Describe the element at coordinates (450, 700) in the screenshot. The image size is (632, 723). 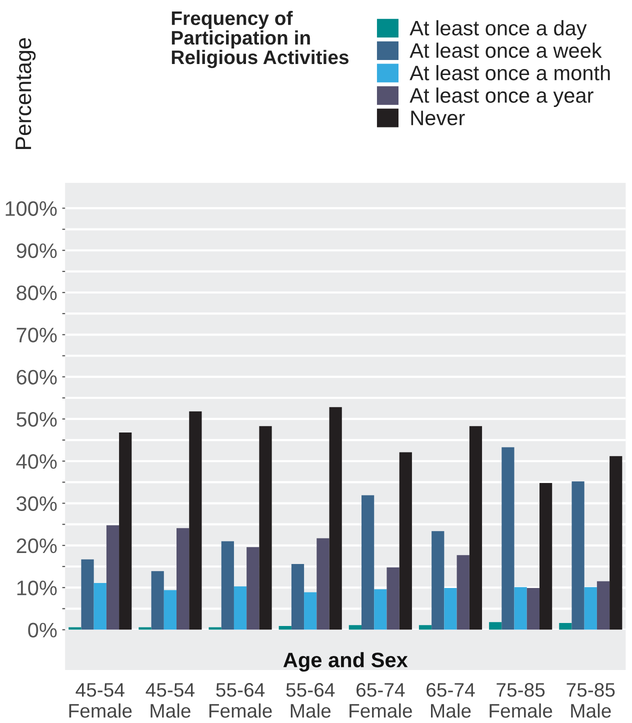
I see `x-tick-label: 65-74 Male` at that location.